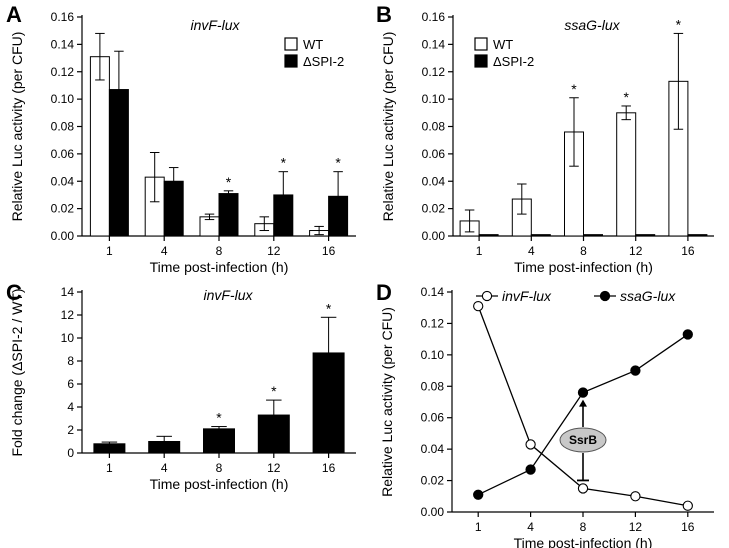  I want to click on ssrb-ellipse, so click(583, 440).